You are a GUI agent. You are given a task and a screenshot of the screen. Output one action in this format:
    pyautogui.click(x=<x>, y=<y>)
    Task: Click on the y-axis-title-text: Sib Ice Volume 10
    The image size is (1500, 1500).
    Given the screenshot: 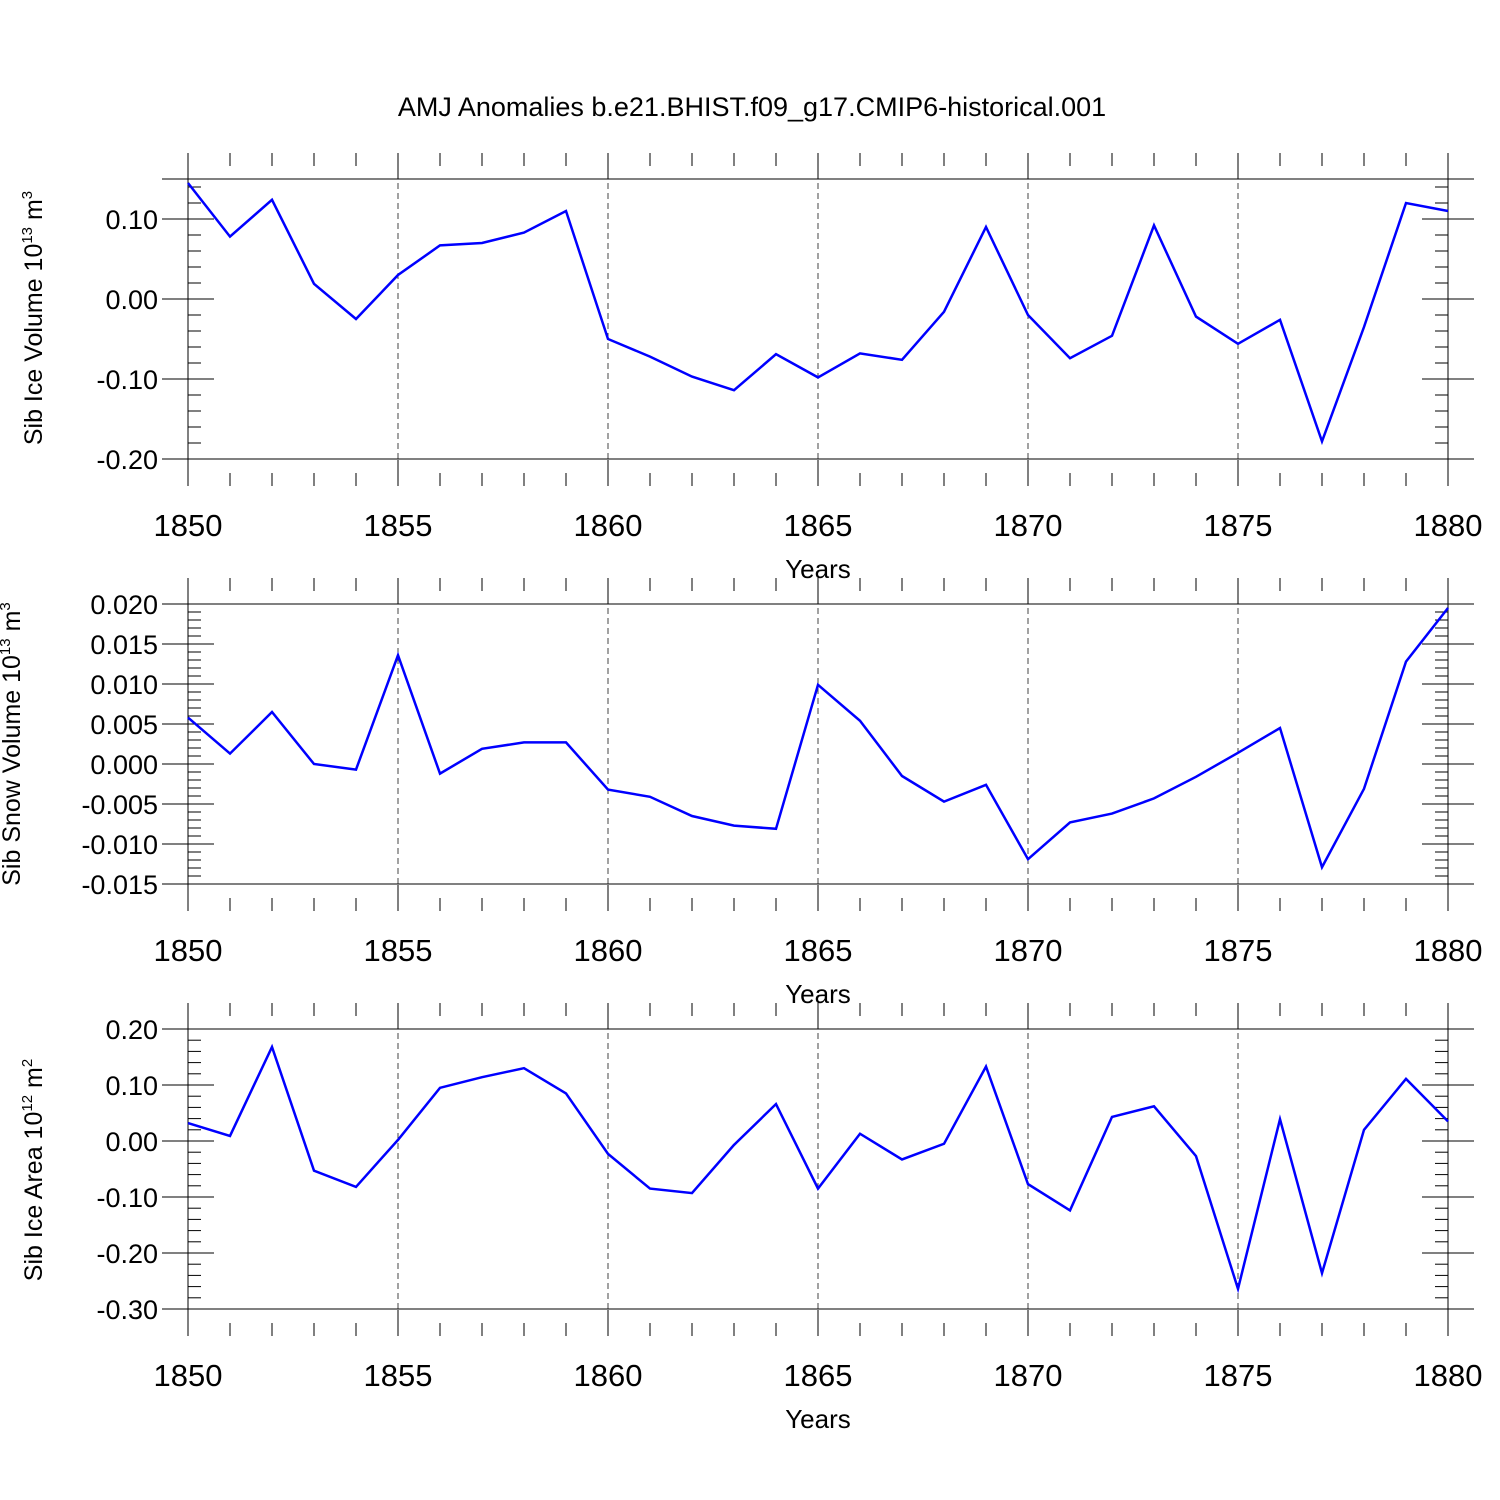 What is the action you would take?
    pyautogui.click(x=34, y=345)
    